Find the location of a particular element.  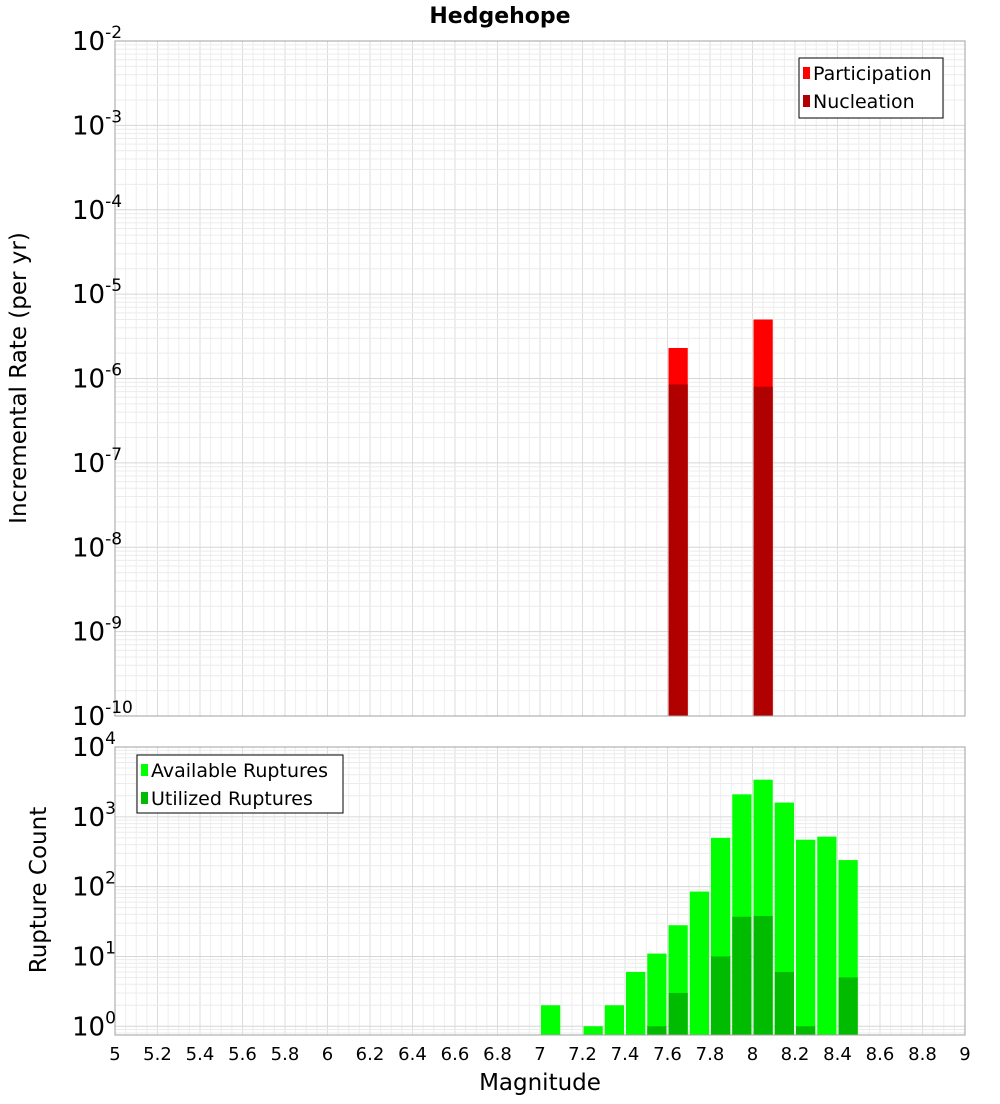

chart-title: Hedgehope is located at coordinates (499, 16).